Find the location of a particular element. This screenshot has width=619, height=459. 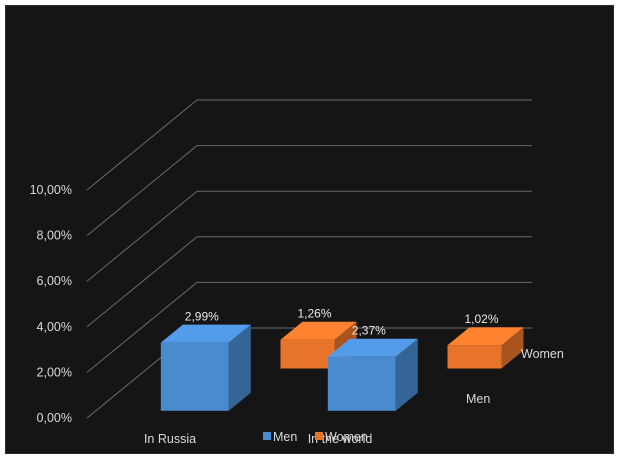

category-label: In Russia is located at coordinates (170, 439).